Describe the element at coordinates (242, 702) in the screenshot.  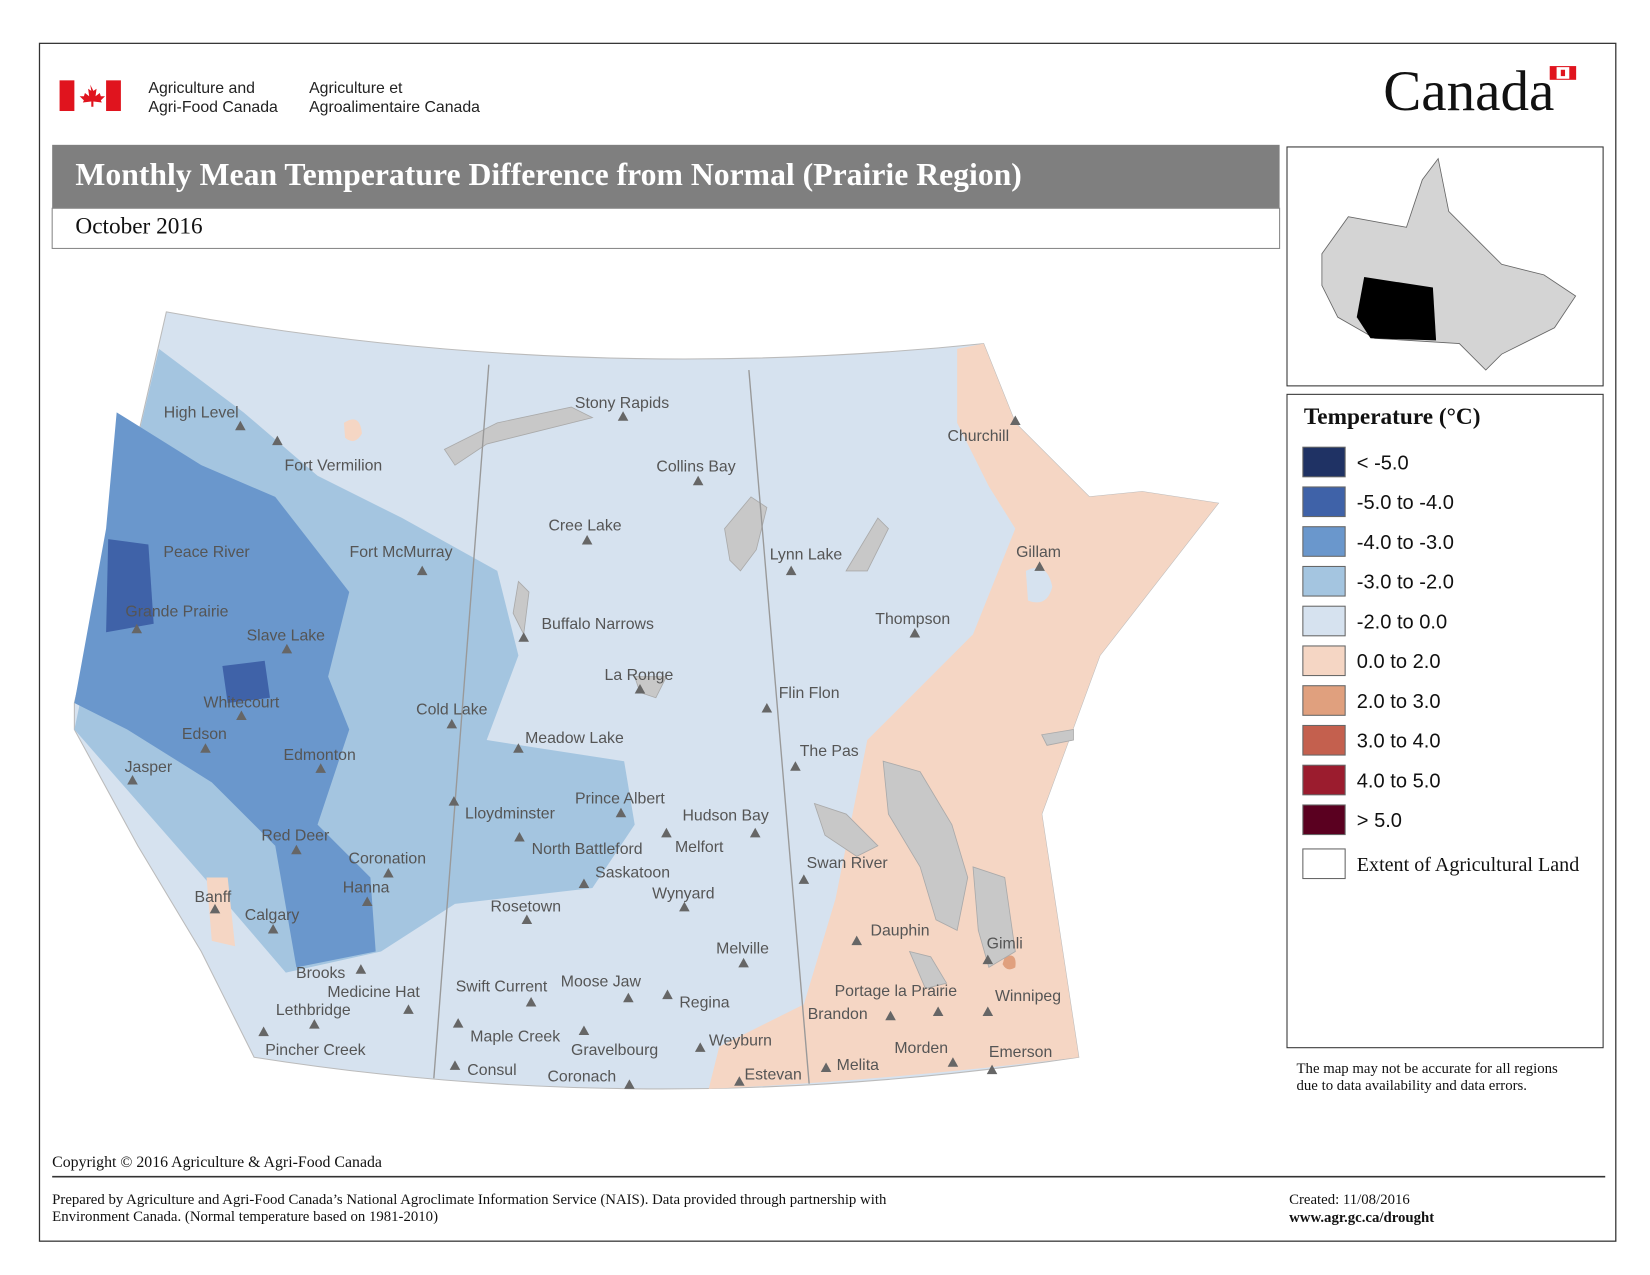
I see `city-label: Whitecourt` at that location.